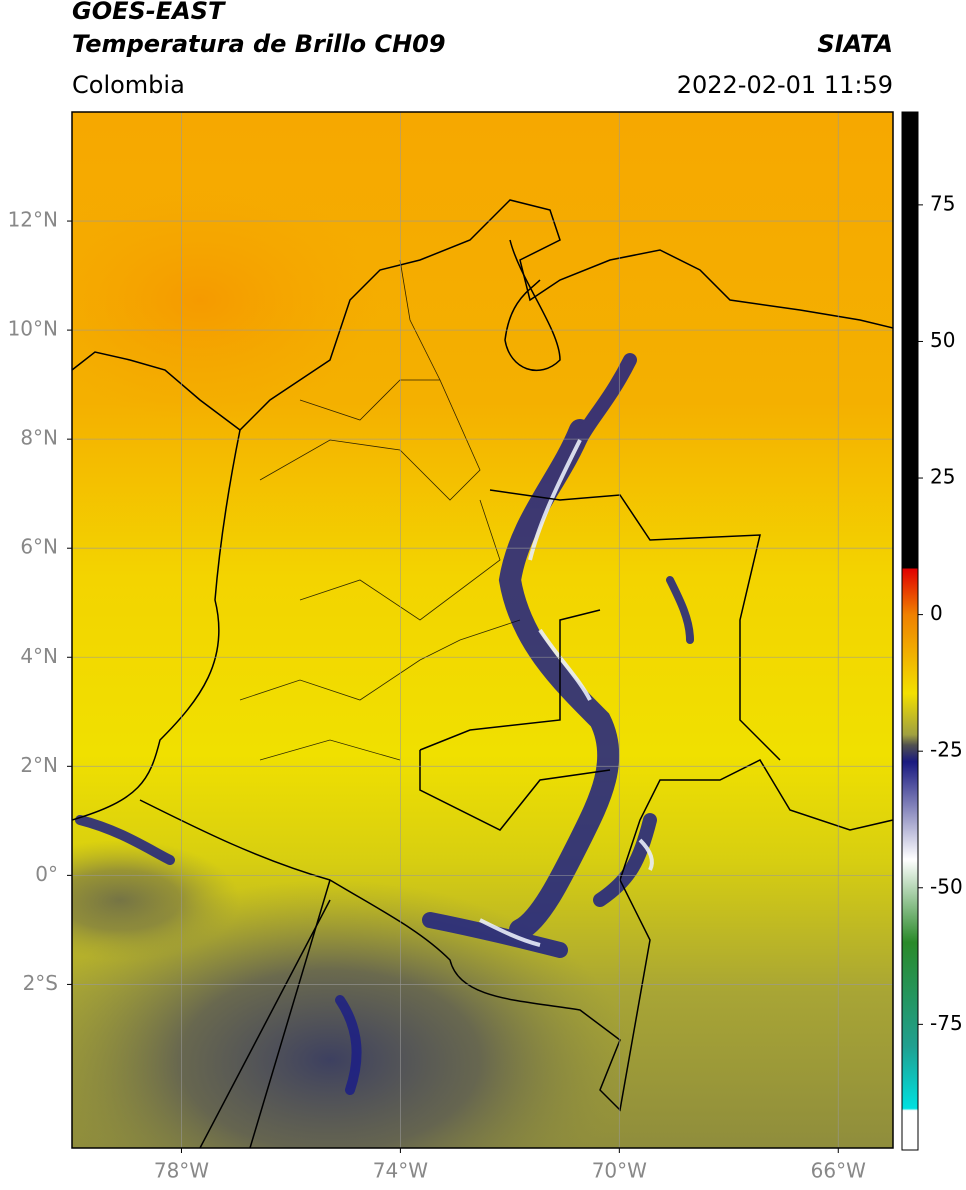  Describe the element at coordinates (946, 886) in the screenshot. I see `colorbar-tick-label: -50` at that location.